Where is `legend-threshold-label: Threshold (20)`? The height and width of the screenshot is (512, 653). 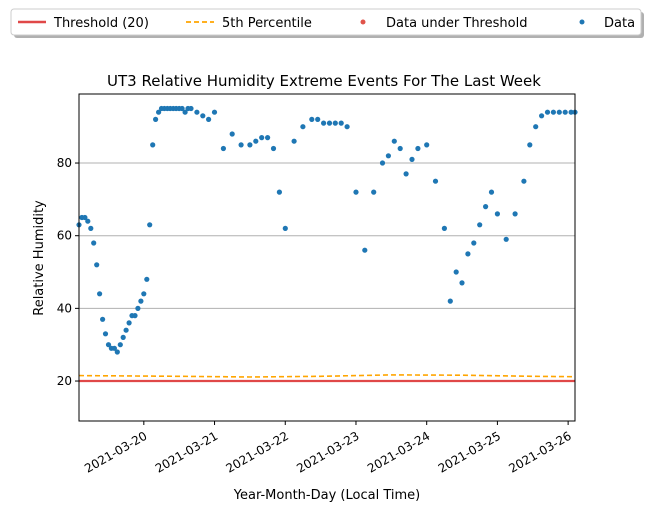 legend-threshold-label: Threshold (20) is located at coordinates (101, 23).